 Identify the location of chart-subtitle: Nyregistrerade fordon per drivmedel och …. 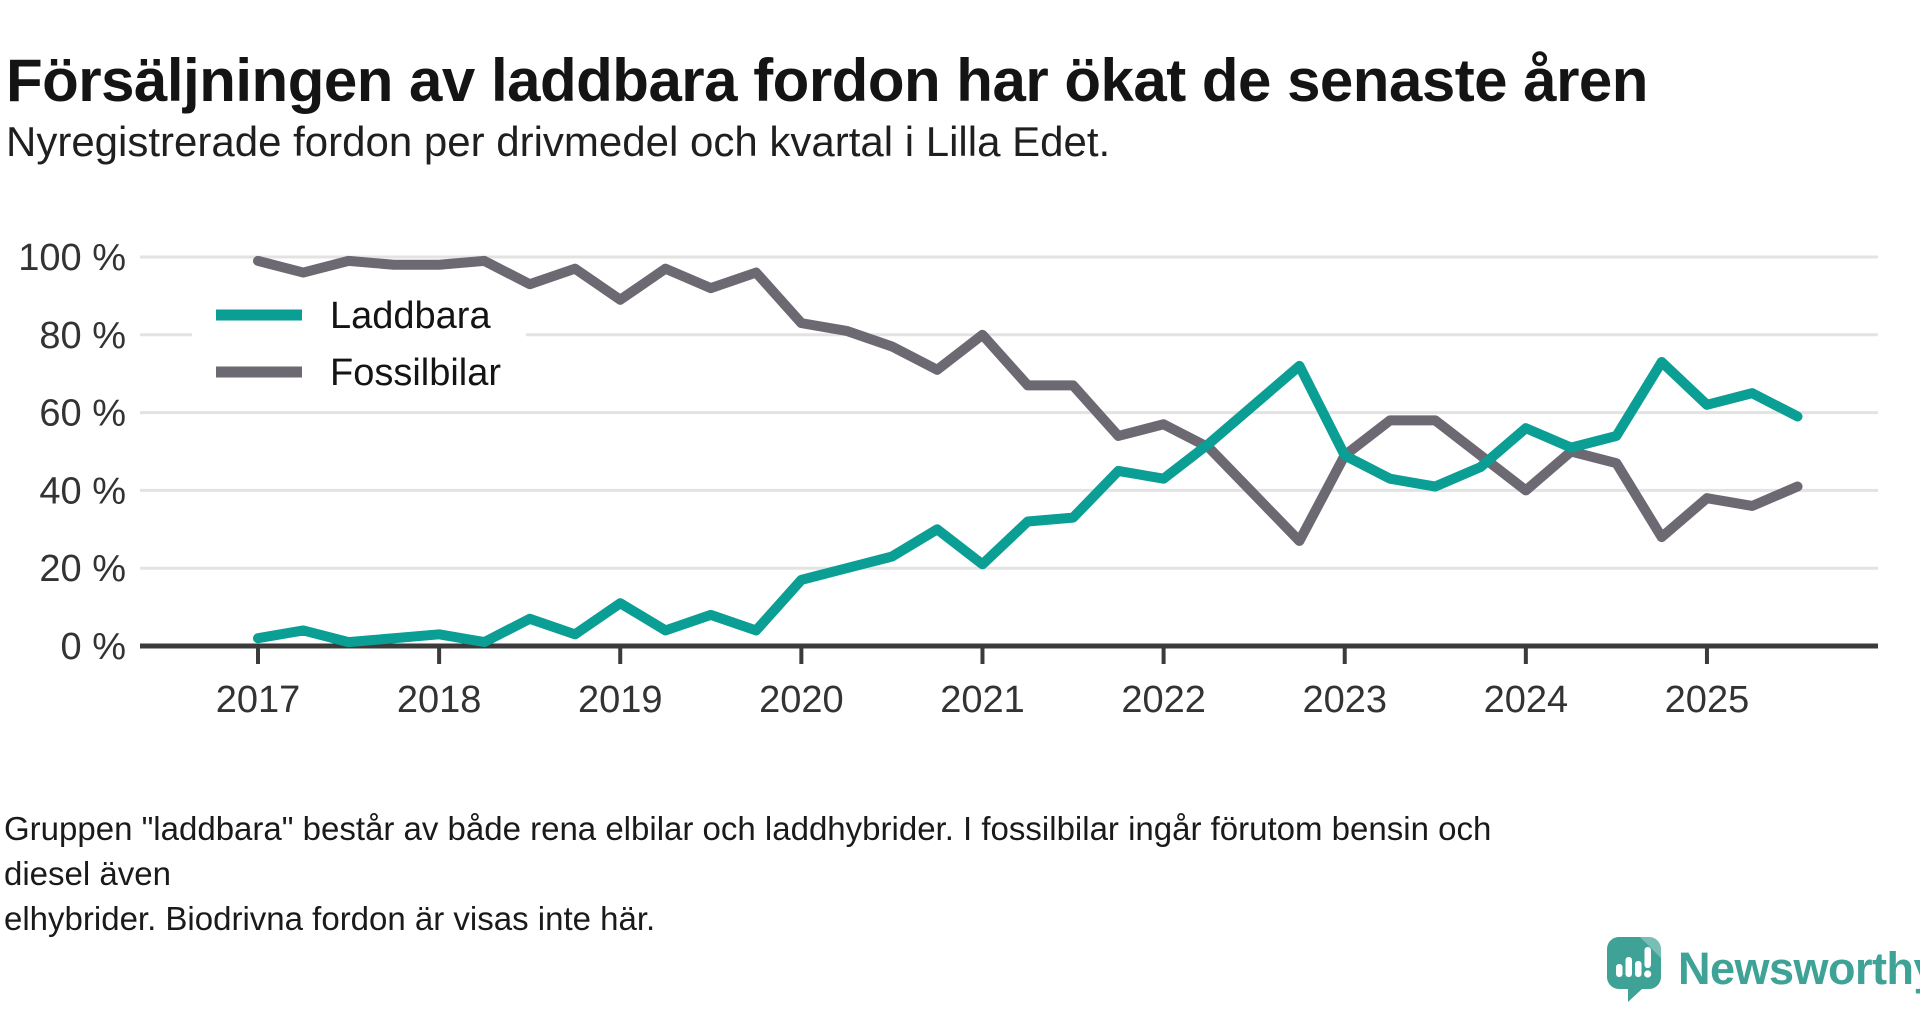
(558, 141).